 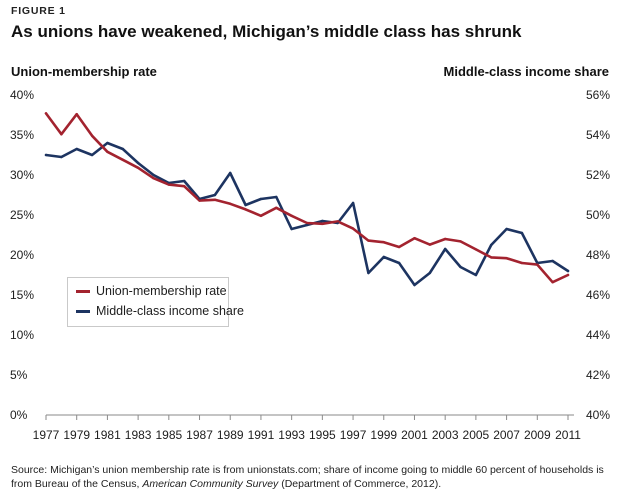 I want to click on left-tick-label: 20%, so click(x=22, y=255).